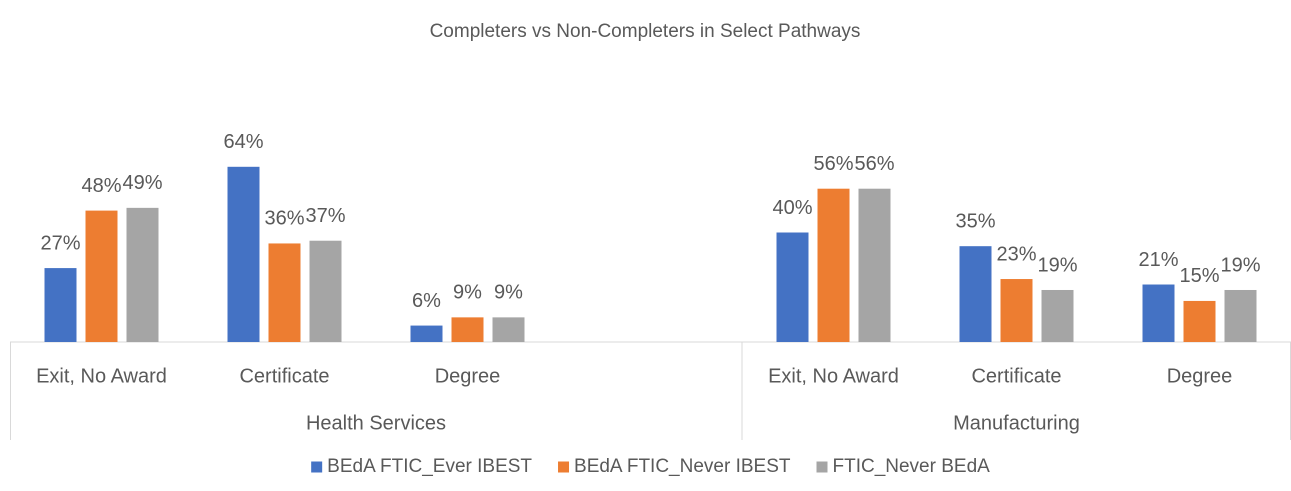 This screenshot has height=491, width=1291. What do you see at coordinates (792, 208) in the screenshot?
I see `data-label: 40%` at bounding box center [792, 208].